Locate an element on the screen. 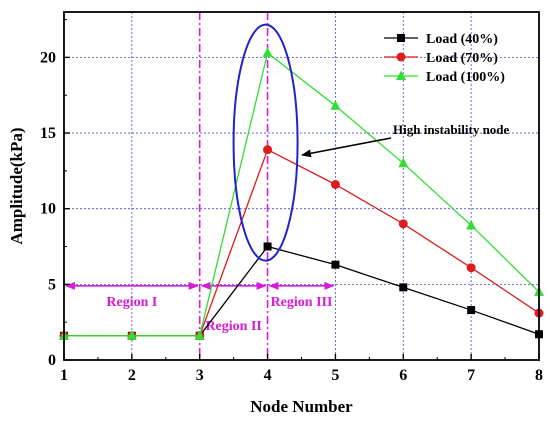 The width and height of the screenshot is (550, 421). annotation-arrow is located at coordinates (346, 147).